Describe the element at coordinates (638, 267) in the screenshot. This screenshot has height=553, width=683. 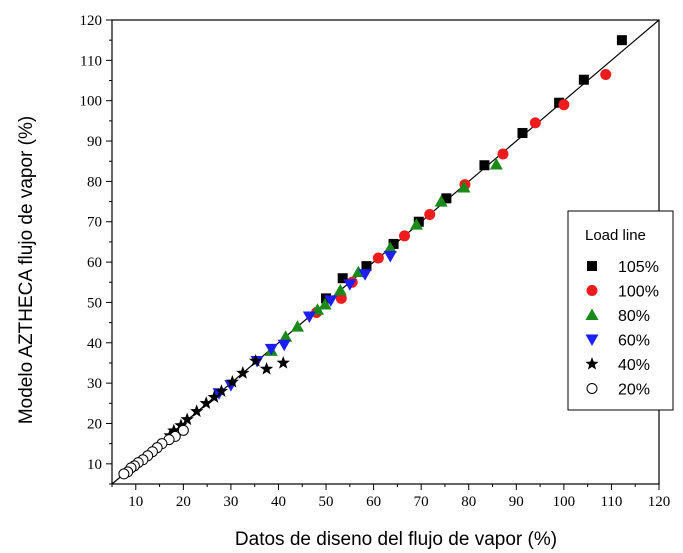
I see `legend-label: 105%` at that location.